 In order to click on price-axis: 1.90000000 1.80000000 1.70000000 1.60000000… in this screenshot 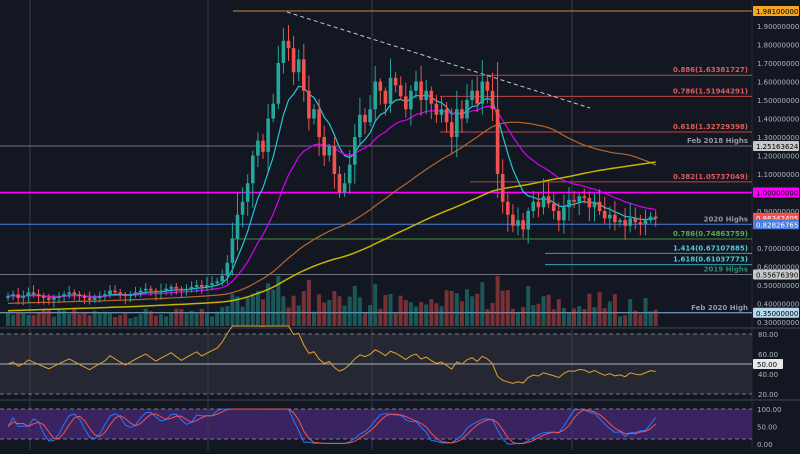, I will do `click(776, 227)`.